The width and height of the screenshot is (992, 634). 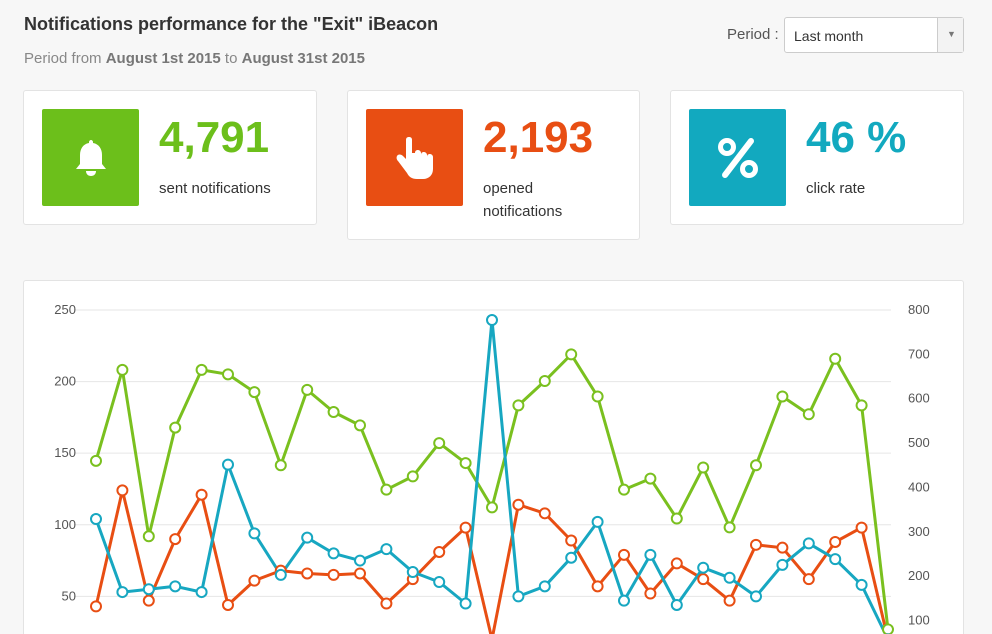 I want to click on percent-icon, so click(x=737, y=157).